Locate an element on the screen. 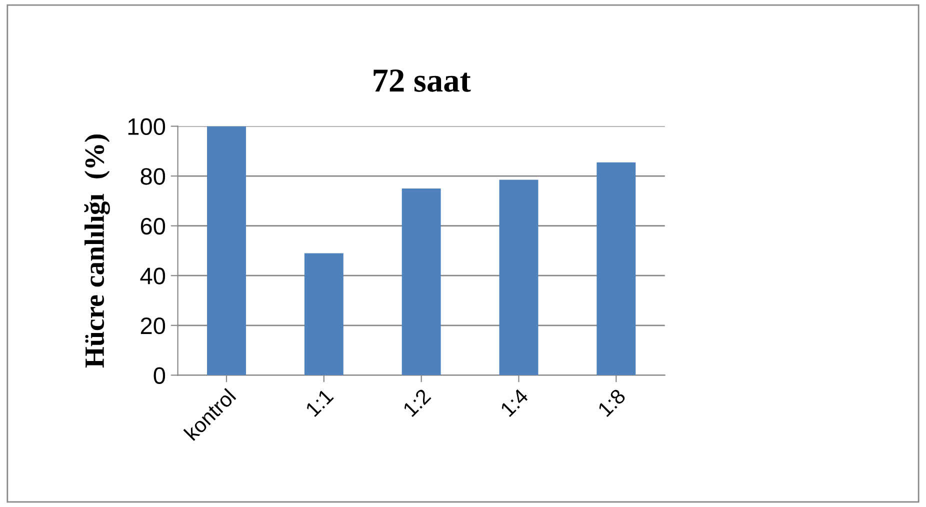 Image resolution: width=926 pixels, height=507 pixels. x-tick-label: 1:2 is located at coordinates (417, 403).